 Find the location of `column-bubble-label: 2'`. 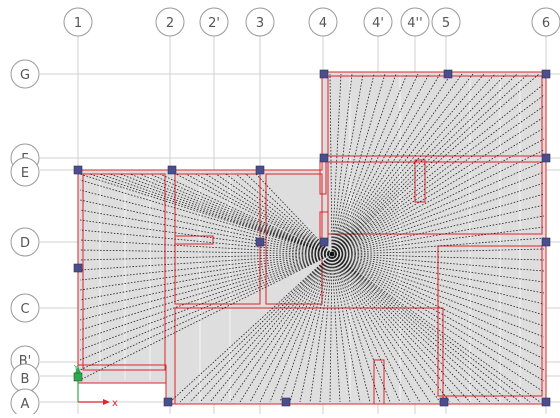

column-bubble-label: 2' is located at coordinates (214, 23).